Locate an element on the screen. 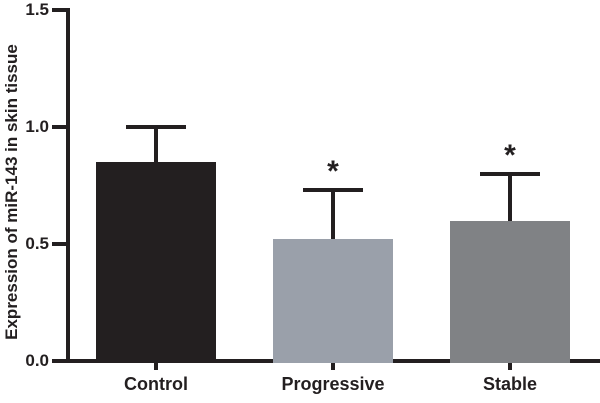  x-tick-mark-control is located at coordinates (156, 366).